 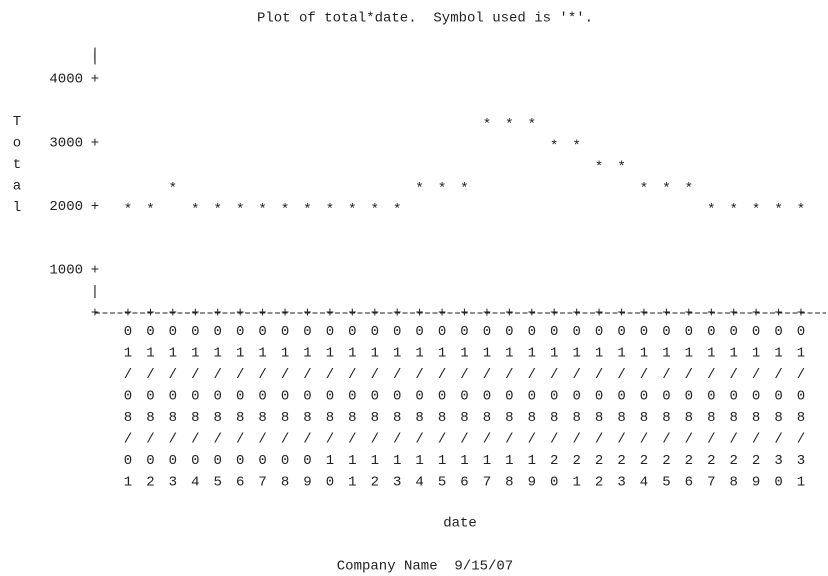 I want to click on x-tick-label: 0 1/0 8/1 3, so click(x=397, y=407).